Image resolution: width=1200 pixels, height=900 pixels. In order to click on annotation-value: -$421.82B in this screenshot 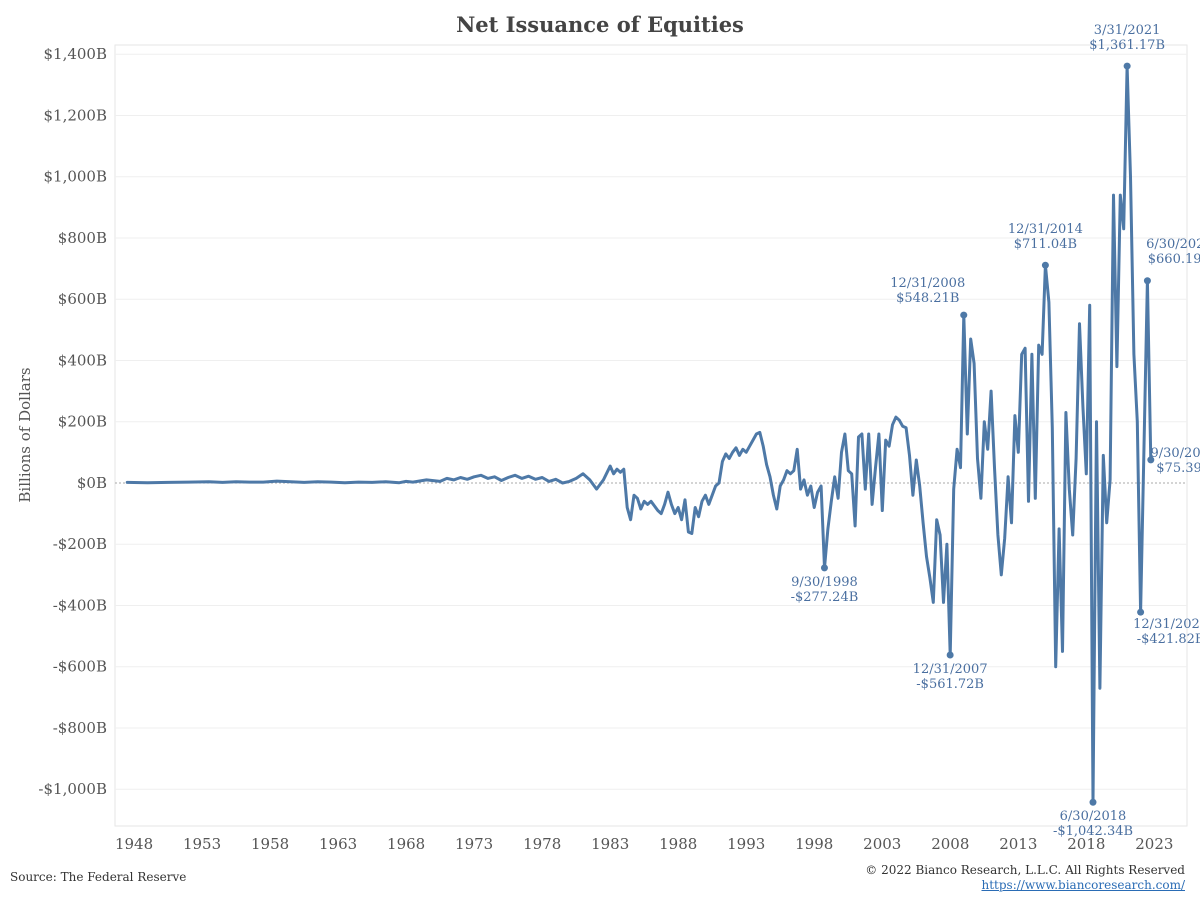, I will do `click(1168, 639)`.